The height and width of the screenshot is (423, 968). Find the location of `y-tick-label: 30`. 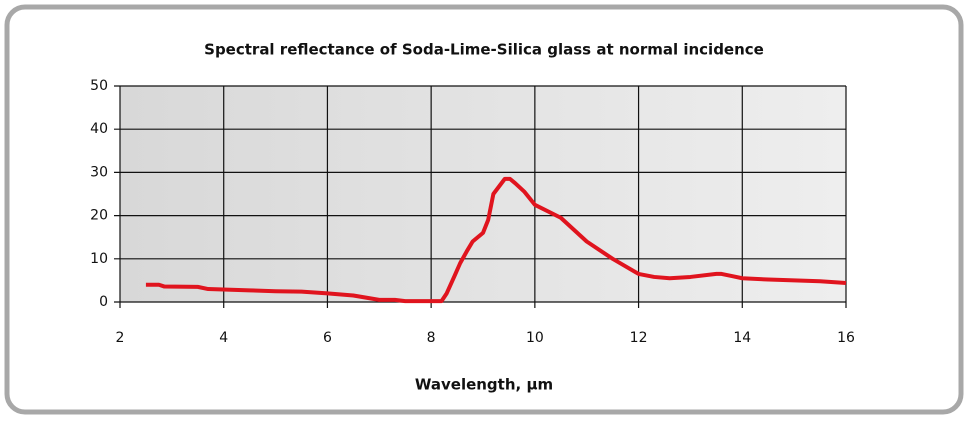

y-tick-label: 30 is located at coordinates (99, 172).